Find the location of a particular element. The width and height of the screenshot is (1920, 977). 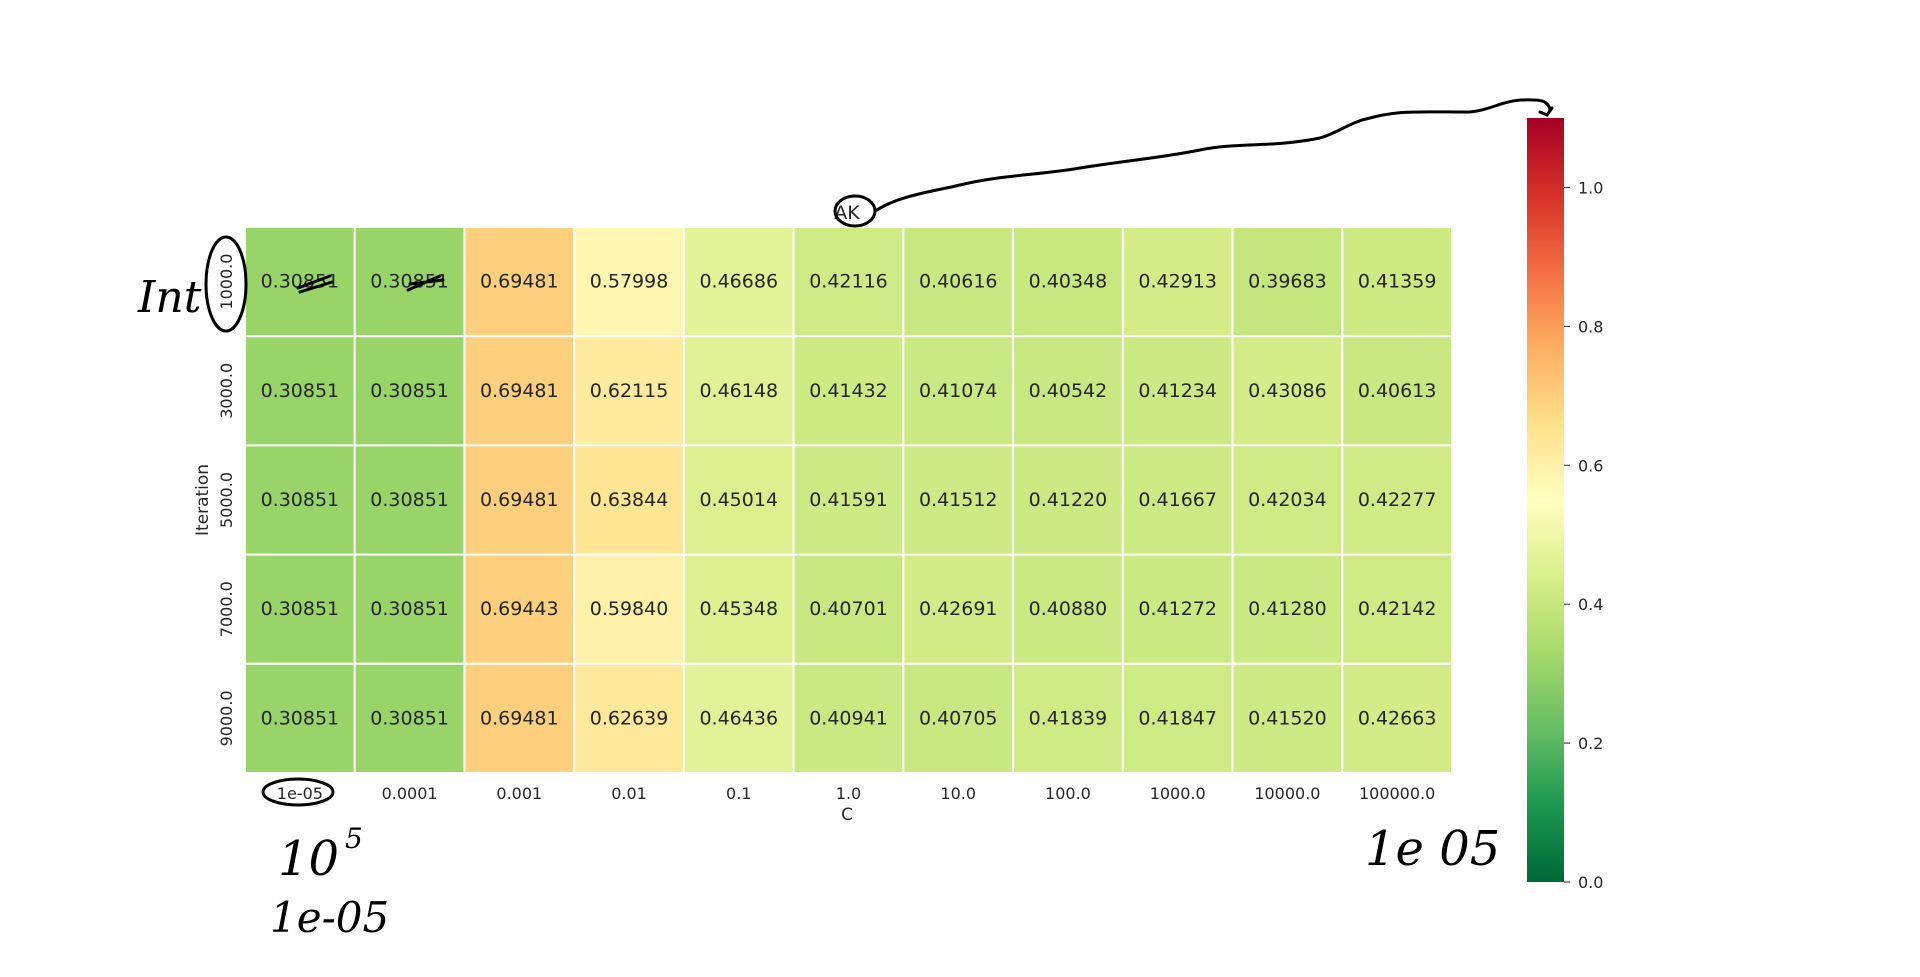

cell-value-label: 0.46436 is located at coordinates (738, 718).